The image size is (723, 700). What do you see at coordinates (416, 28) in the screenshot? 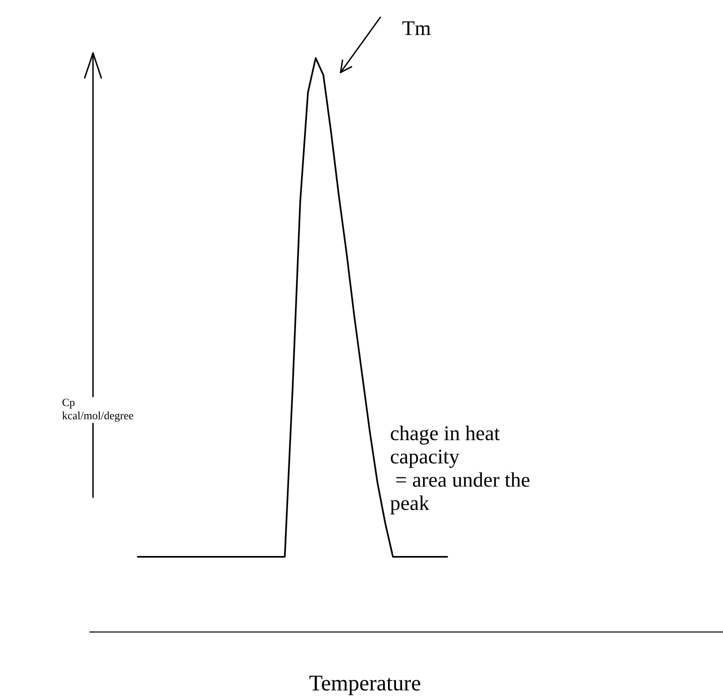
I see `text: Tm` at bounding box center [416, 28].